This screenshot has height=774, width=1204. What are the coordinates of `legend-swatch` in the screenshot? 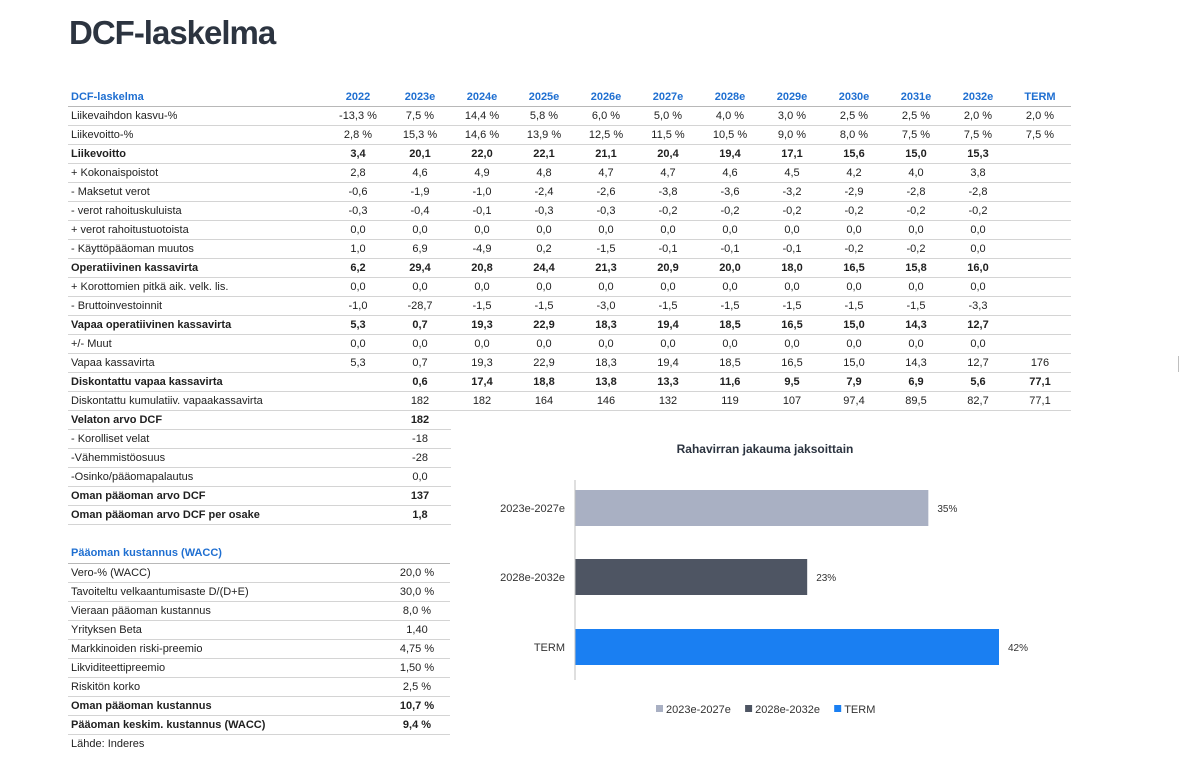 It's located at (838, 708).